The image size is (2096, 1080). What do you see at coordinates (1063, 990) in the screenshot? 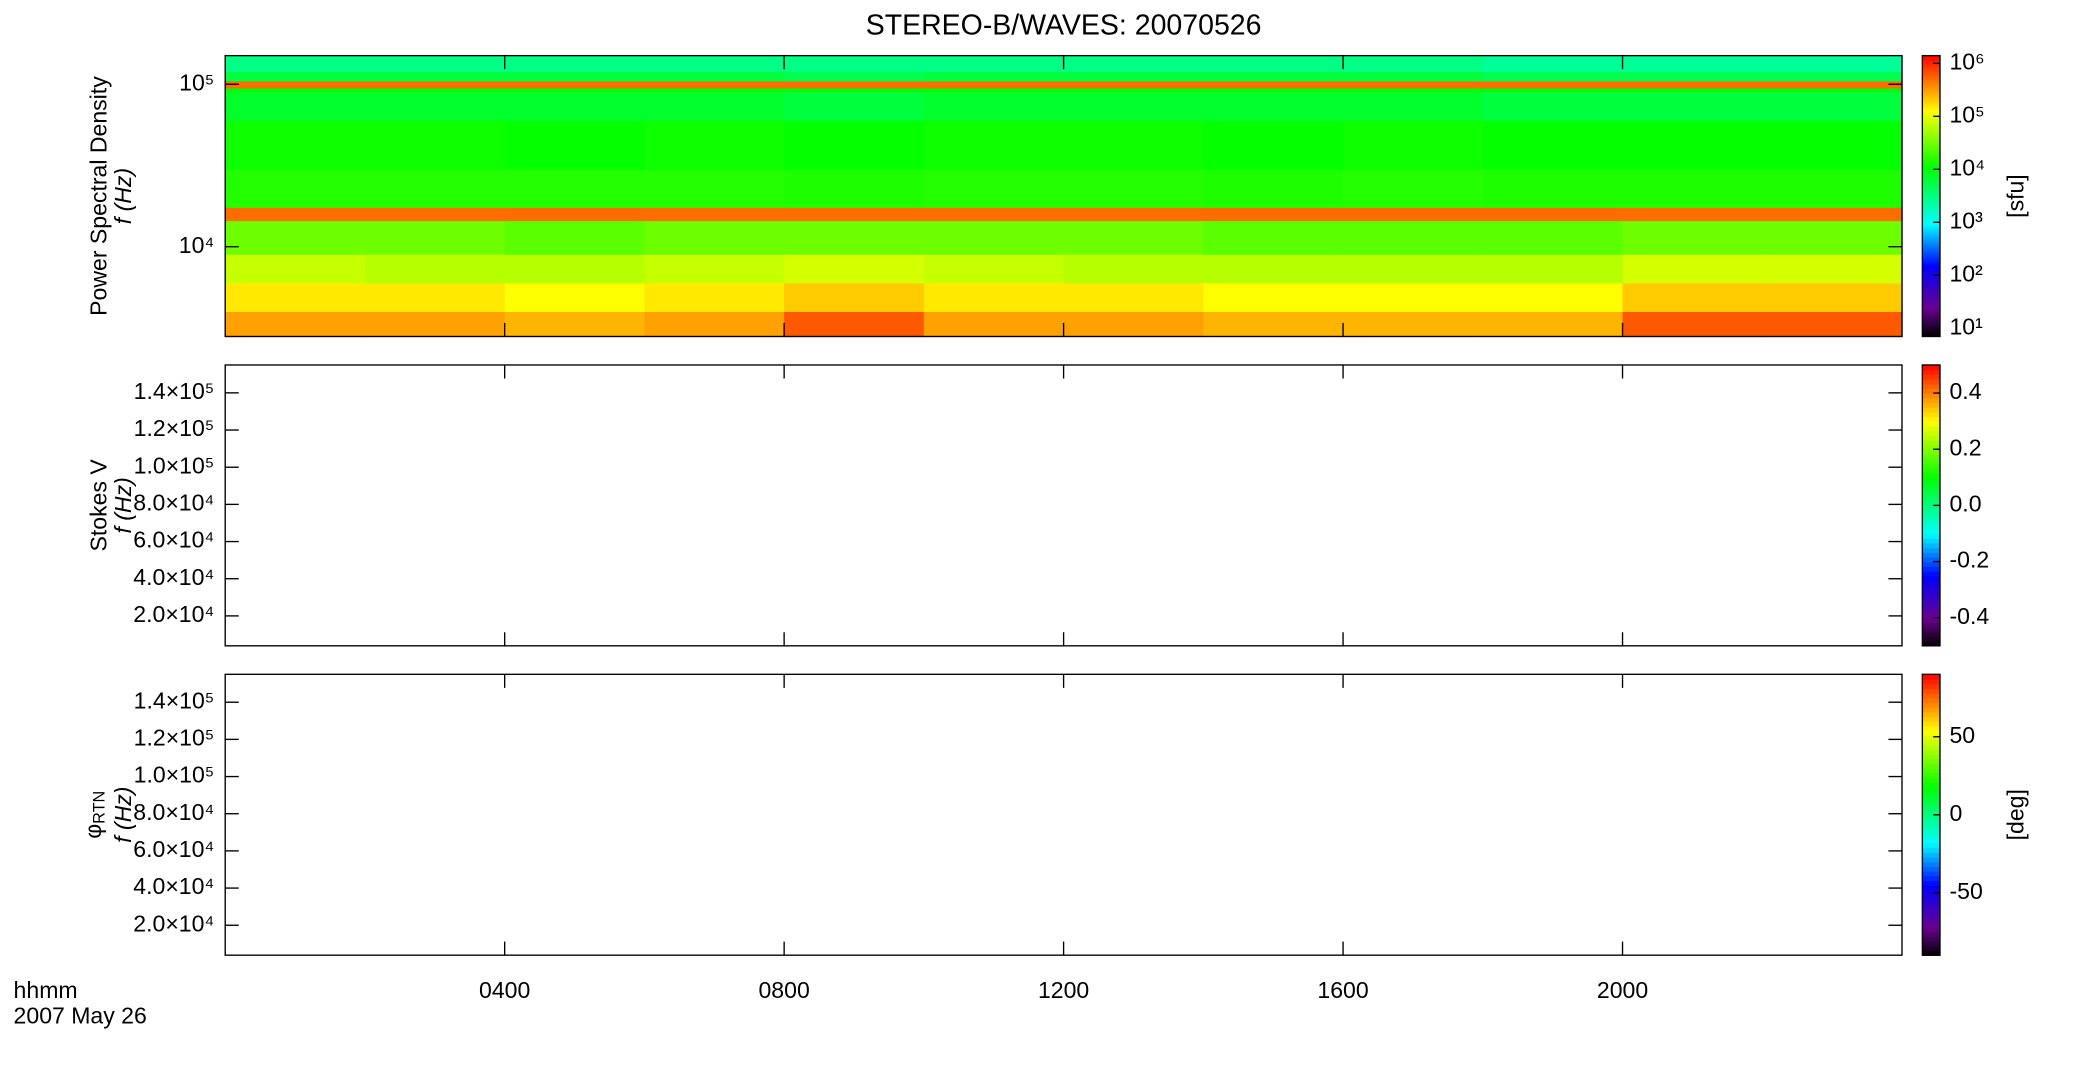
I see `x-tick-label: 1200` at bounding box center [1063, 990].